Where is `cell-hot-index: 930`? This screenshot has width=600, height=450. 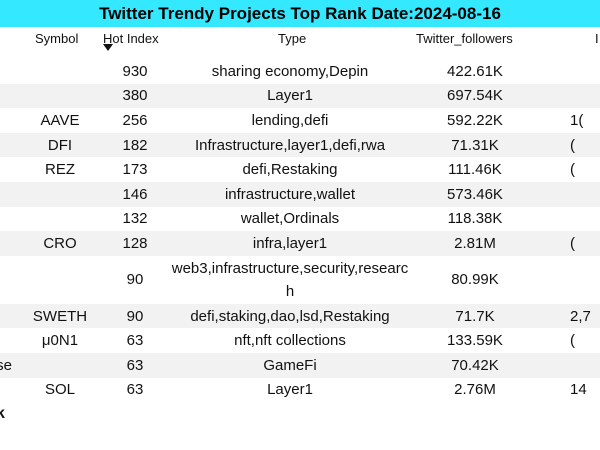 cell-hot-index: 930 is located at coordinates (135, 71).